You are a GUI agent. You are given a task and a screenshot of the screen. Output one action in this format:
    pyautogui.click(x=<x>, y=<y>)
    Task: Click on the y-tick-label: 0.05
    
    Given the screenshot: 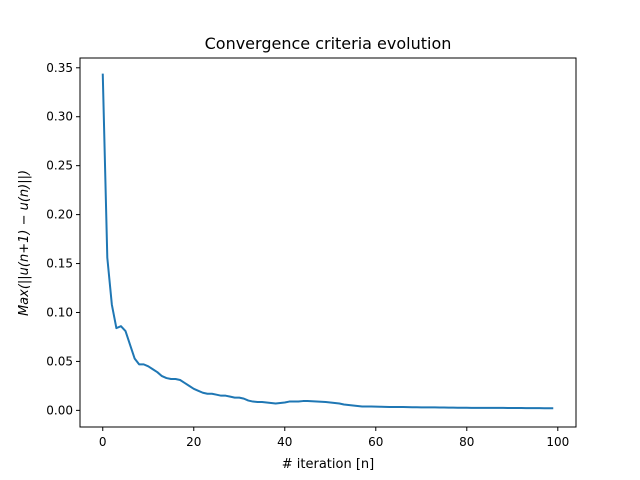 What is the action you would take?
    pyautogui.click(x=59, y=361)
    